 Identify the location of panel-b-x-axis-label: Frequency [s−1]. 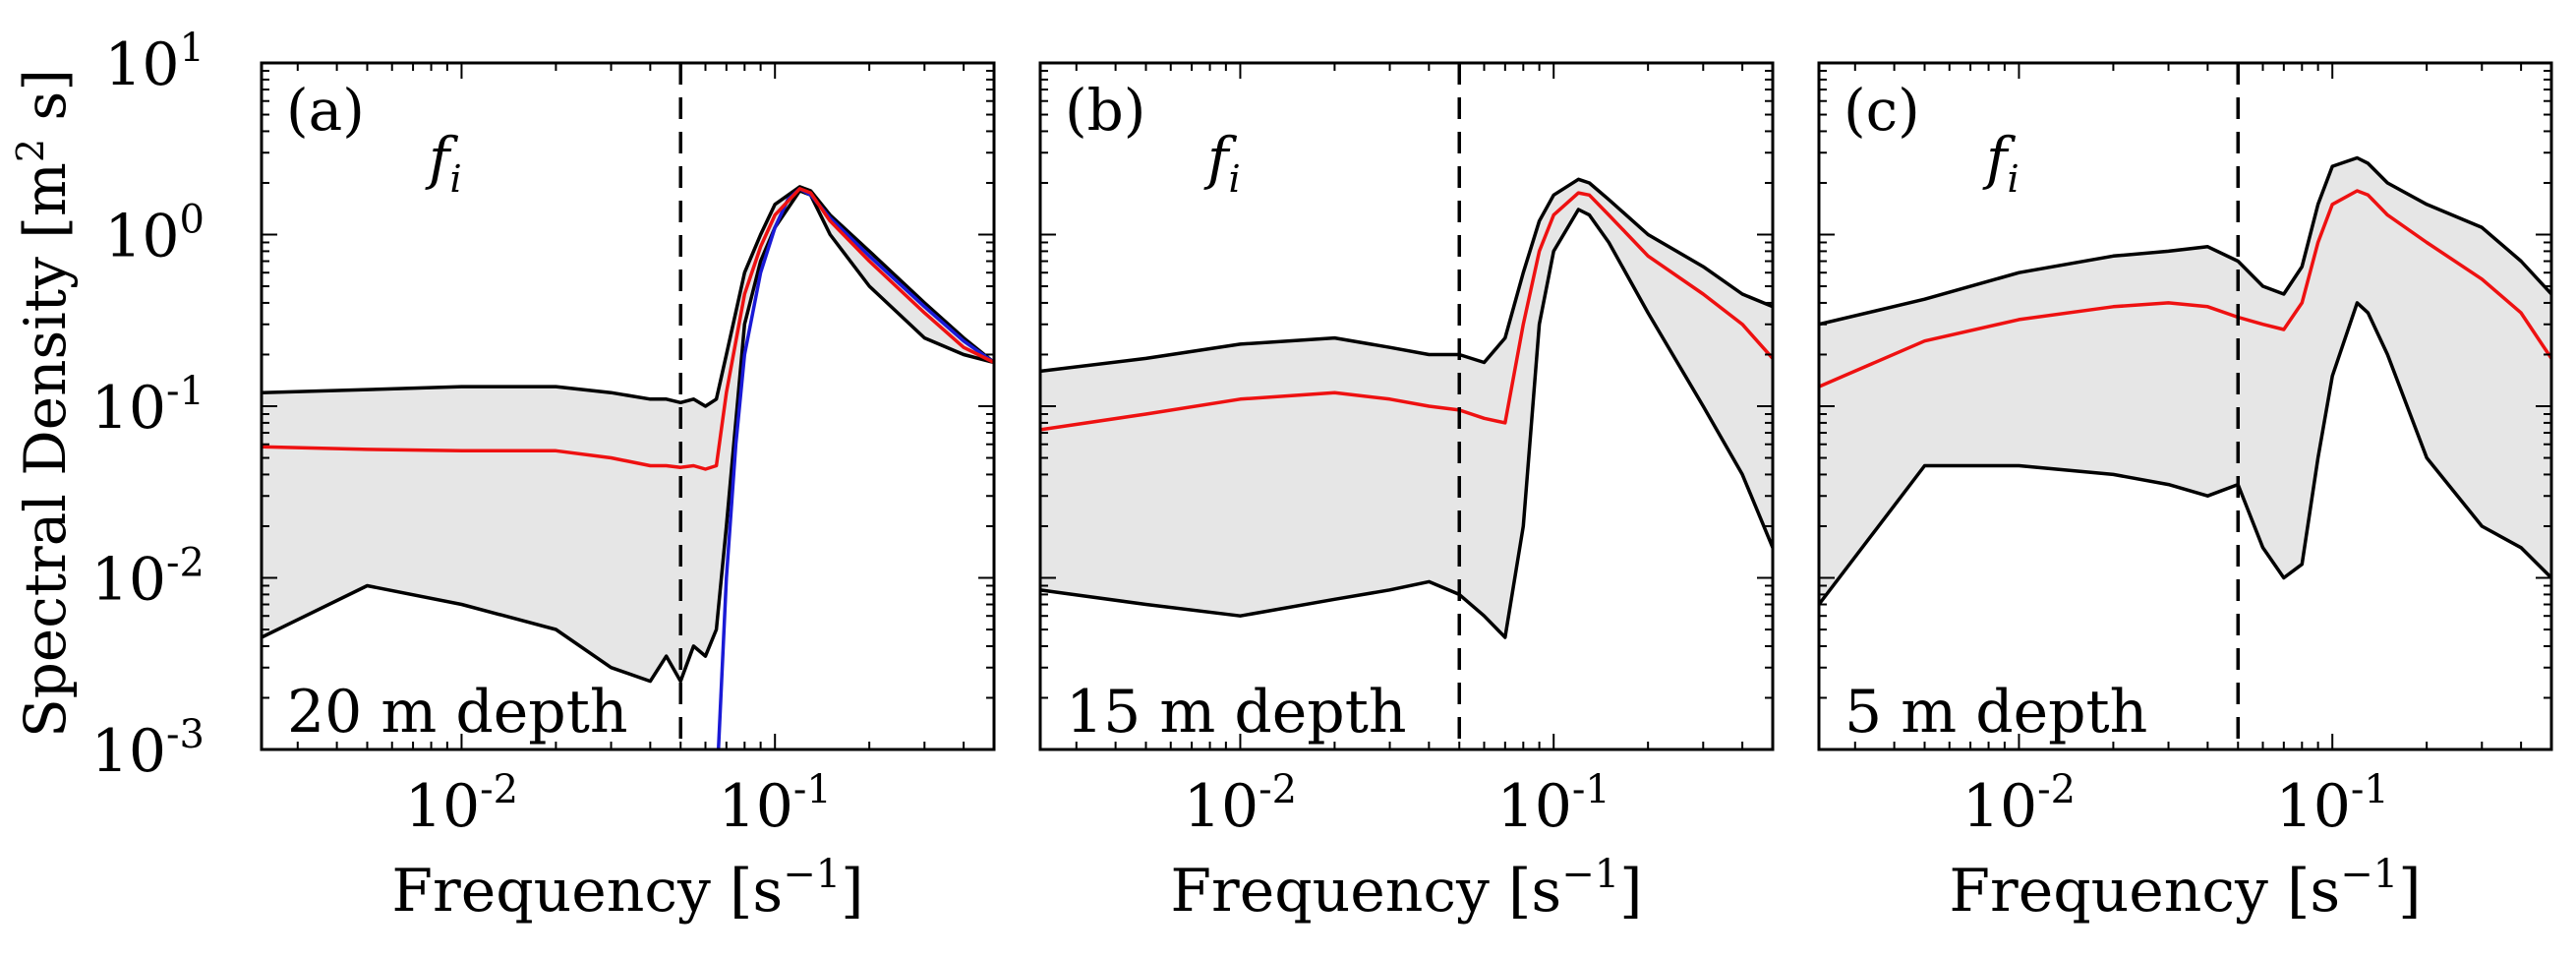
(1406, 889).